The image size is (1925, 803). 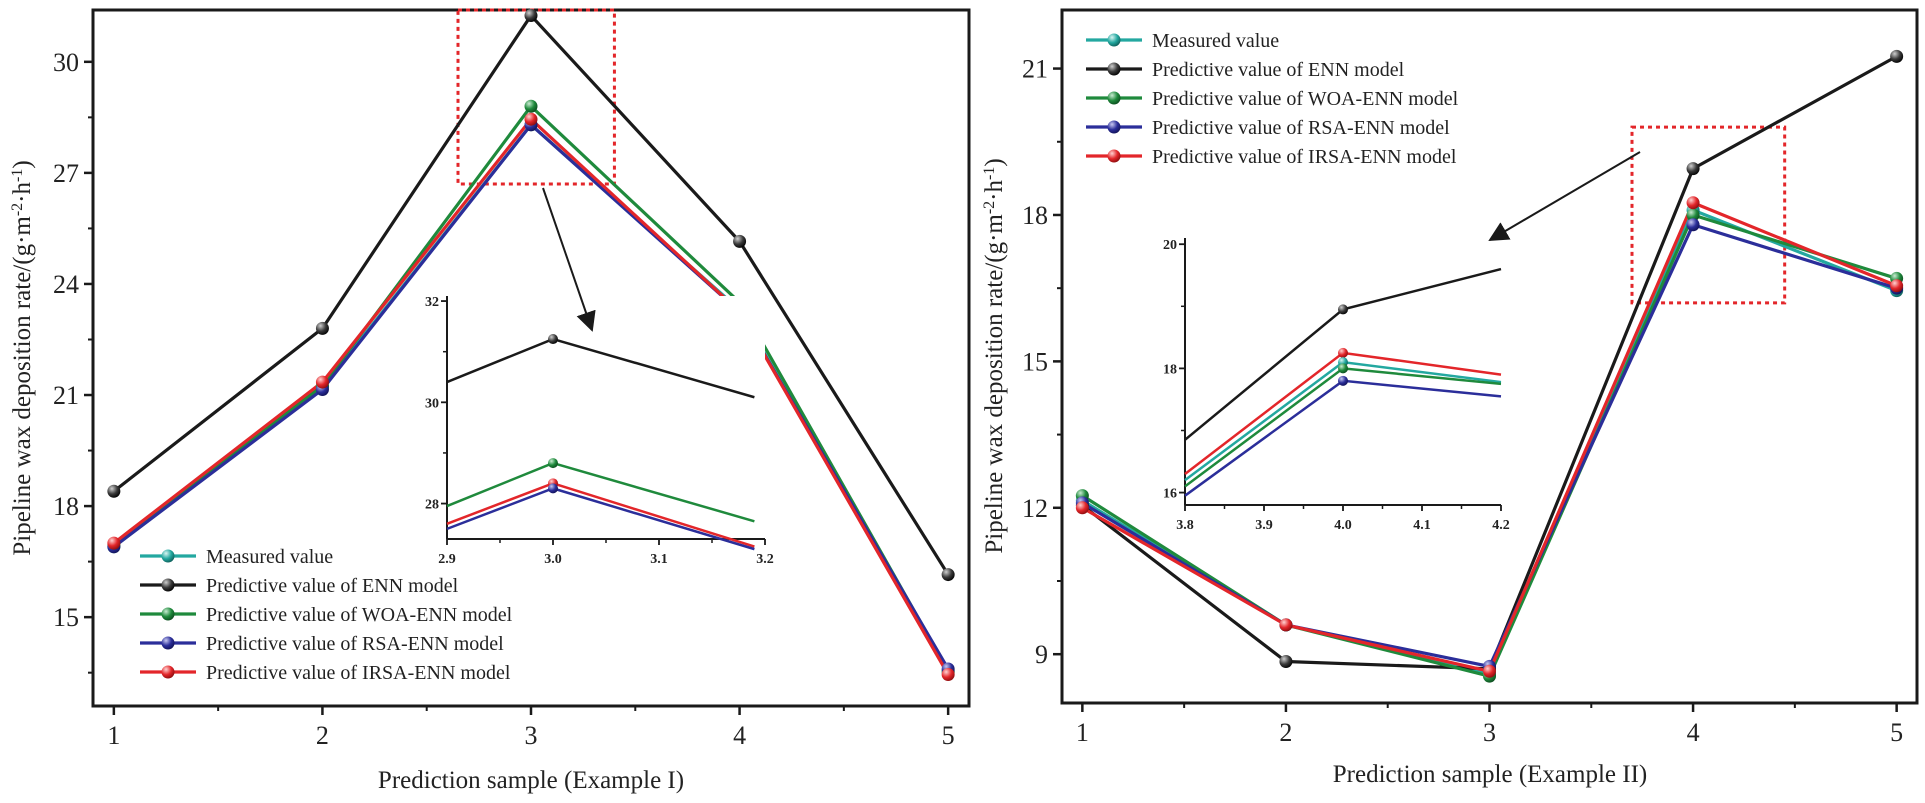 What do you see at coordinates (358, 673) in the screenshot?
I see `c1-legend-label-irsa: Predictive value of IRSA-ENN model` at bounding box center [358, 673].